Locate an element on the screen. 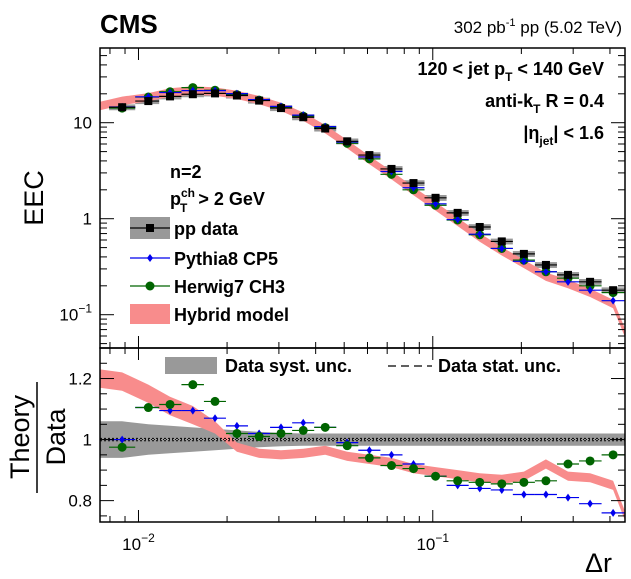 Image resolution: width=631 pixels, height=579 pixels. legend-label-pp-data: pp data is located at coordinates (206, 229).